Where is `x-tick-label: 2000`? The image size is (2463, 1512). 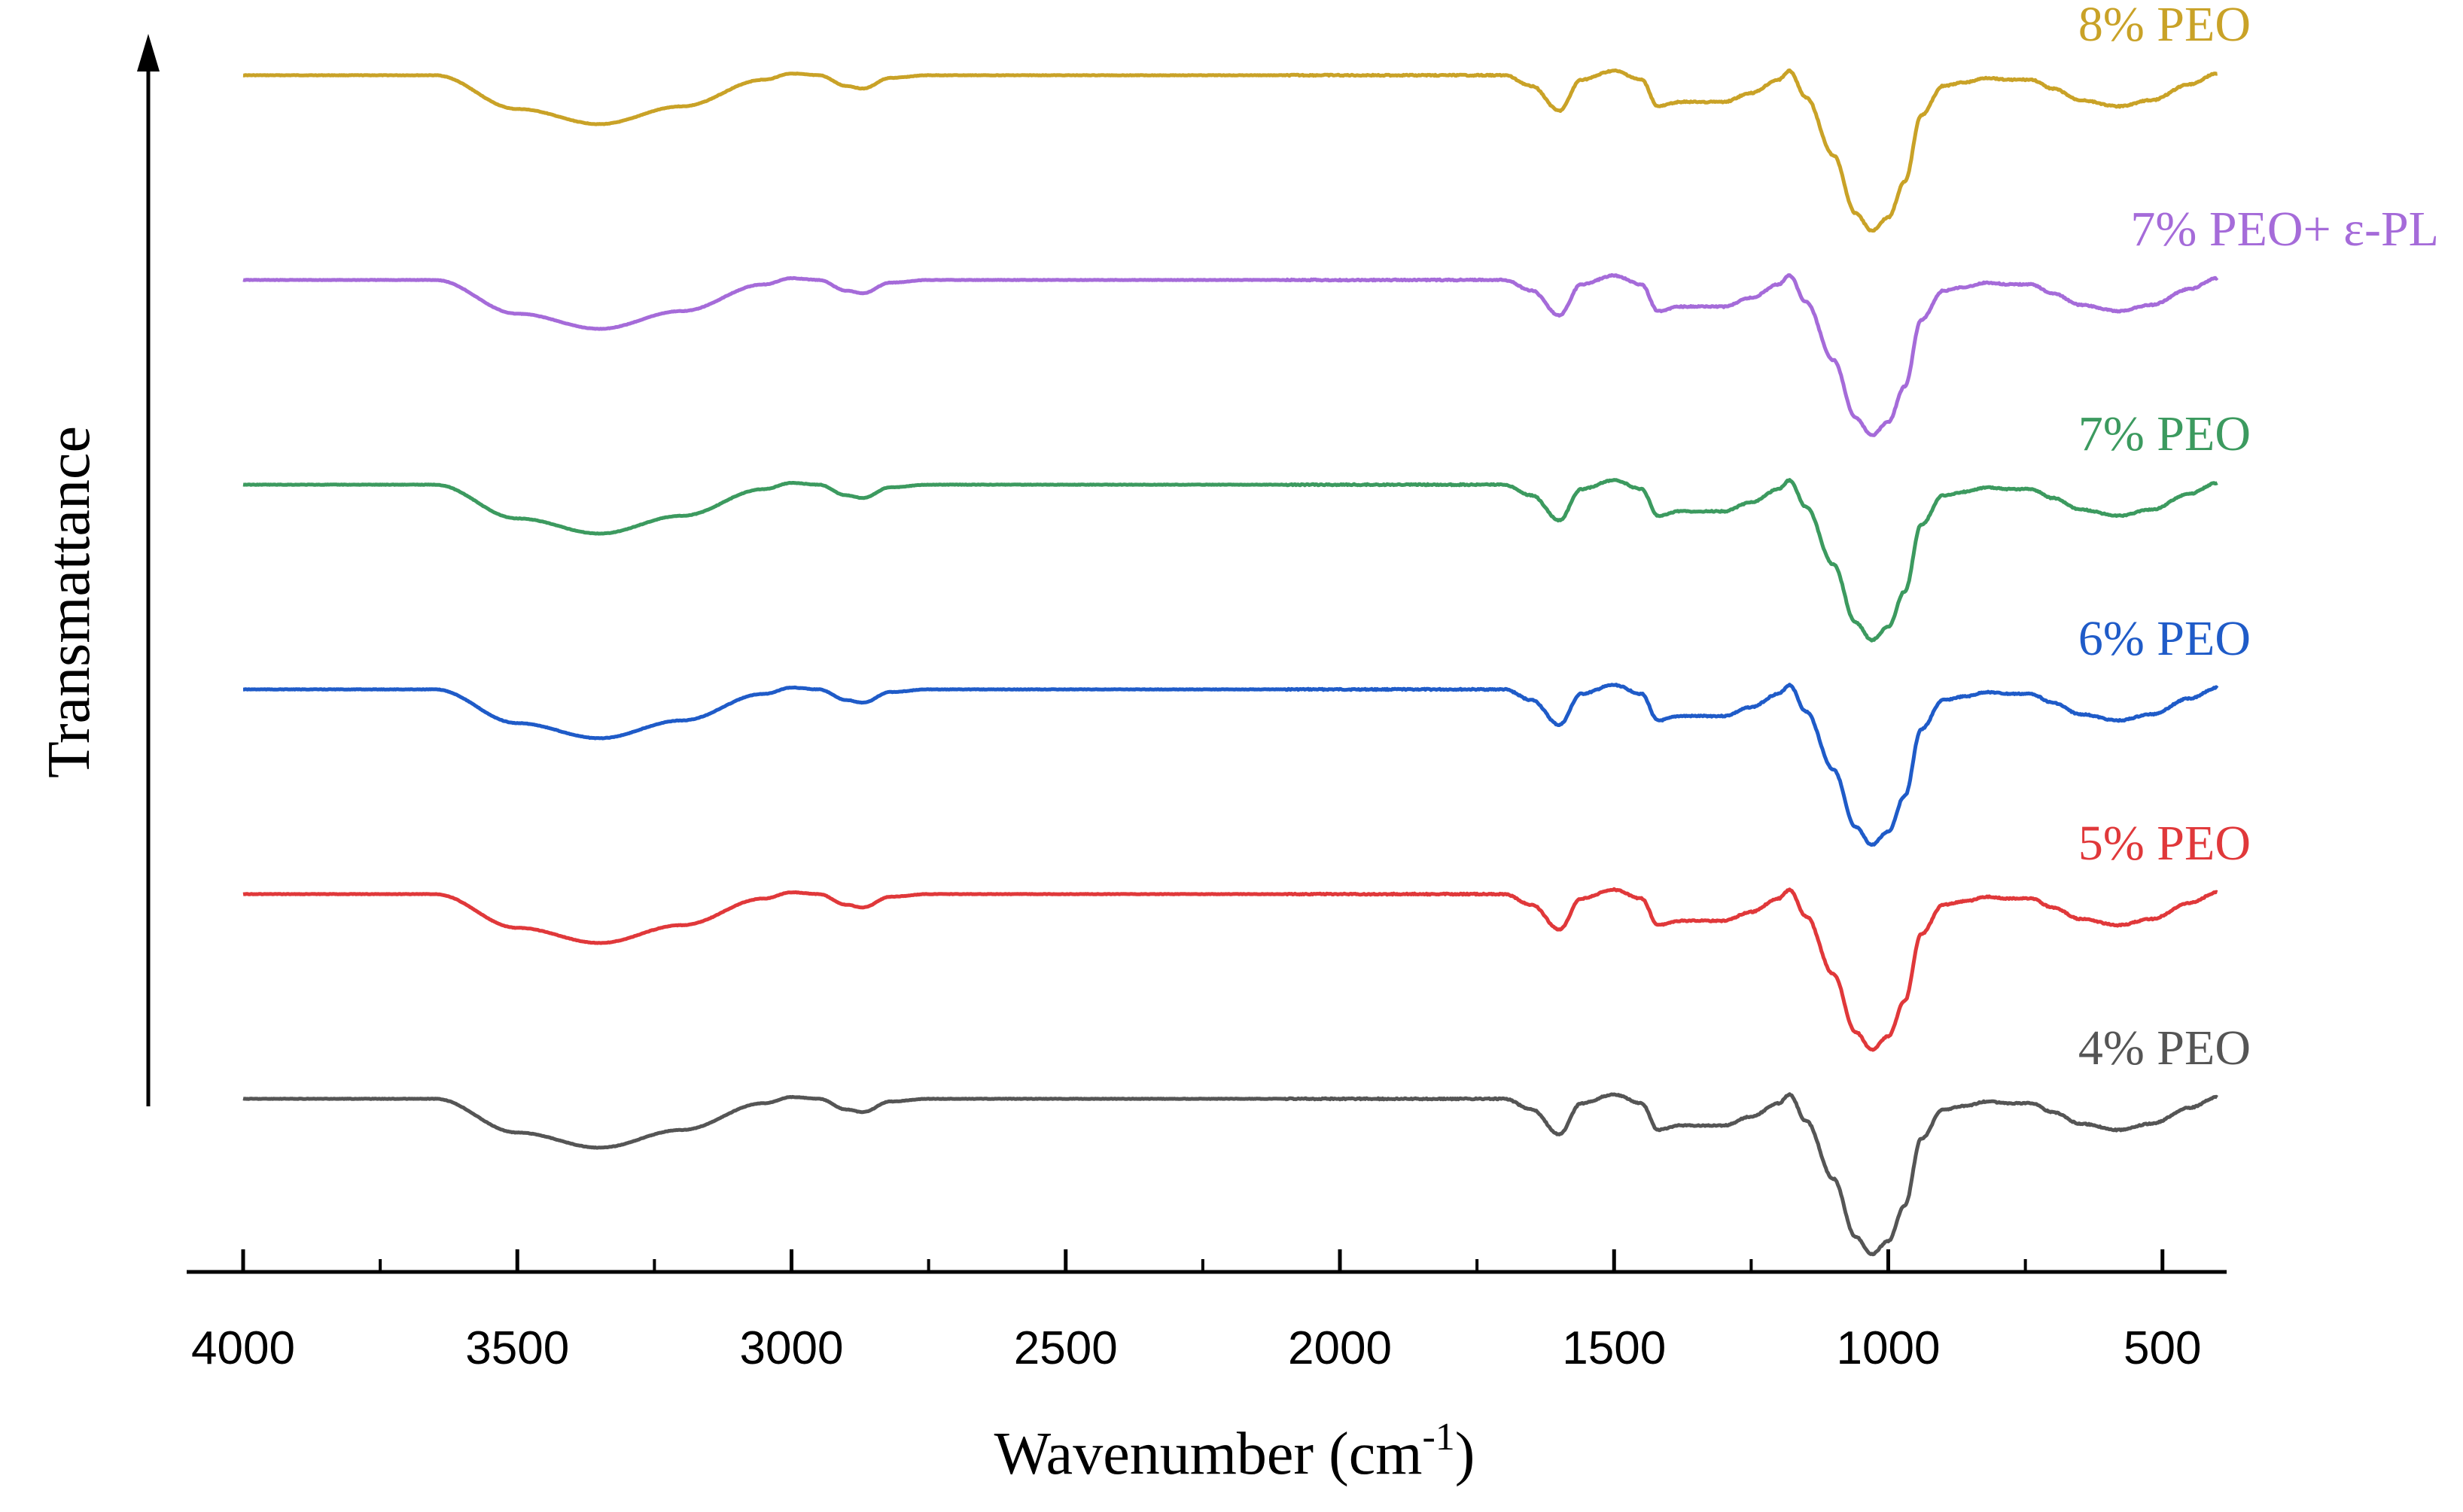 x-tick-label: 2000 is located at coordinates (1340, 1348).